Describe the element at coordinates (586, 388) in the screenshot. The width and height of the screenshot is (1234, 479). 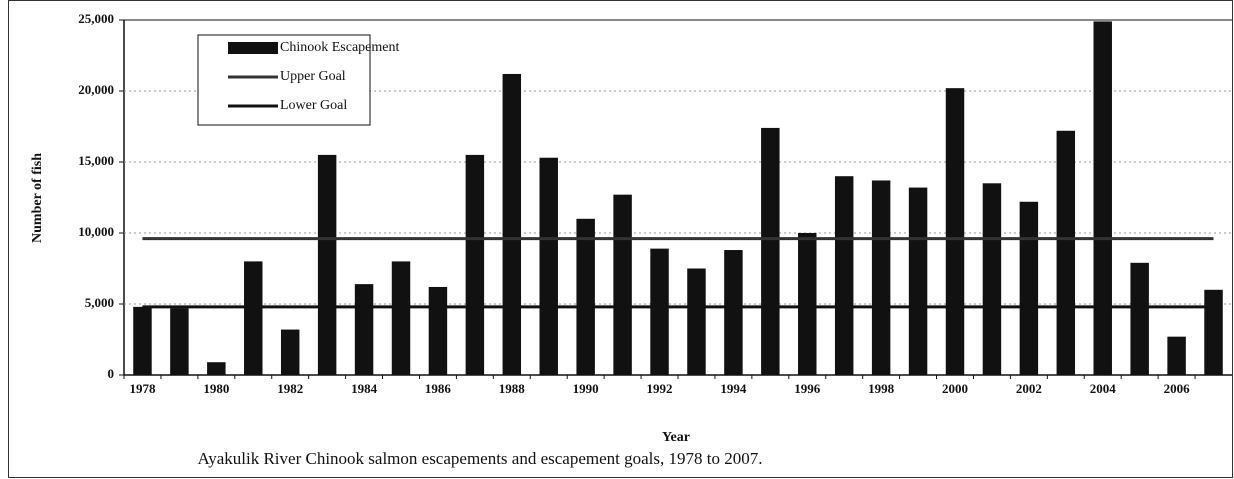
I see `x-tick-label: 1990` at that location.